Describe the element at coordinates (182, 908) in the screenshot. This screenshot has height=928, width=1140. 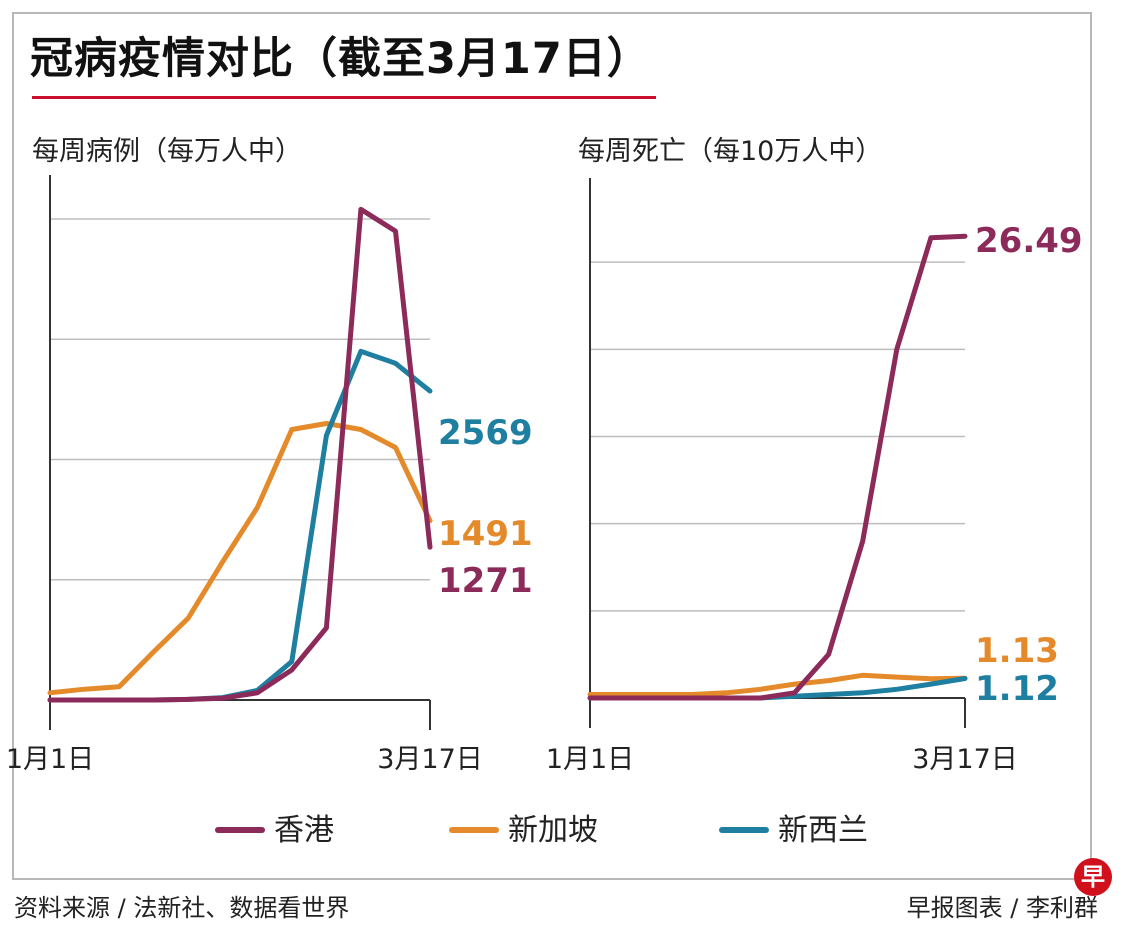
I see `source-note: 资料来源 / 法新社、数据看世界` at that location.